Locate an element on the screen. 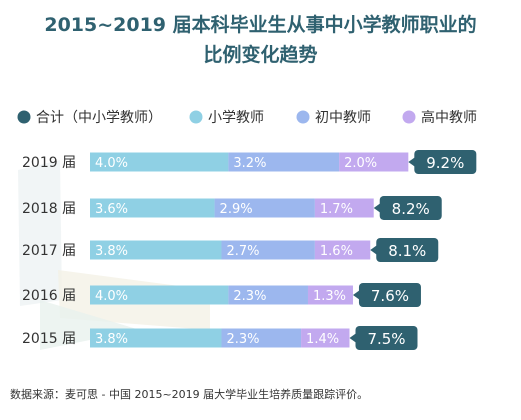  bar-value-label: 2.0% is located at coordinates (360, 163).